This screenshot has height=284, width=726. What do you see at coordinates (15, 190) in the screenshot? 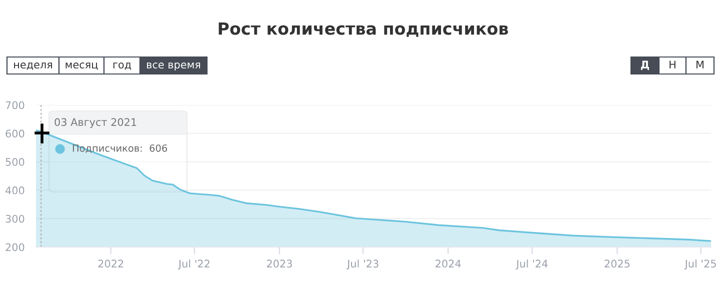
I see `y-tick-label: 400` at bounding box center [15, 190].